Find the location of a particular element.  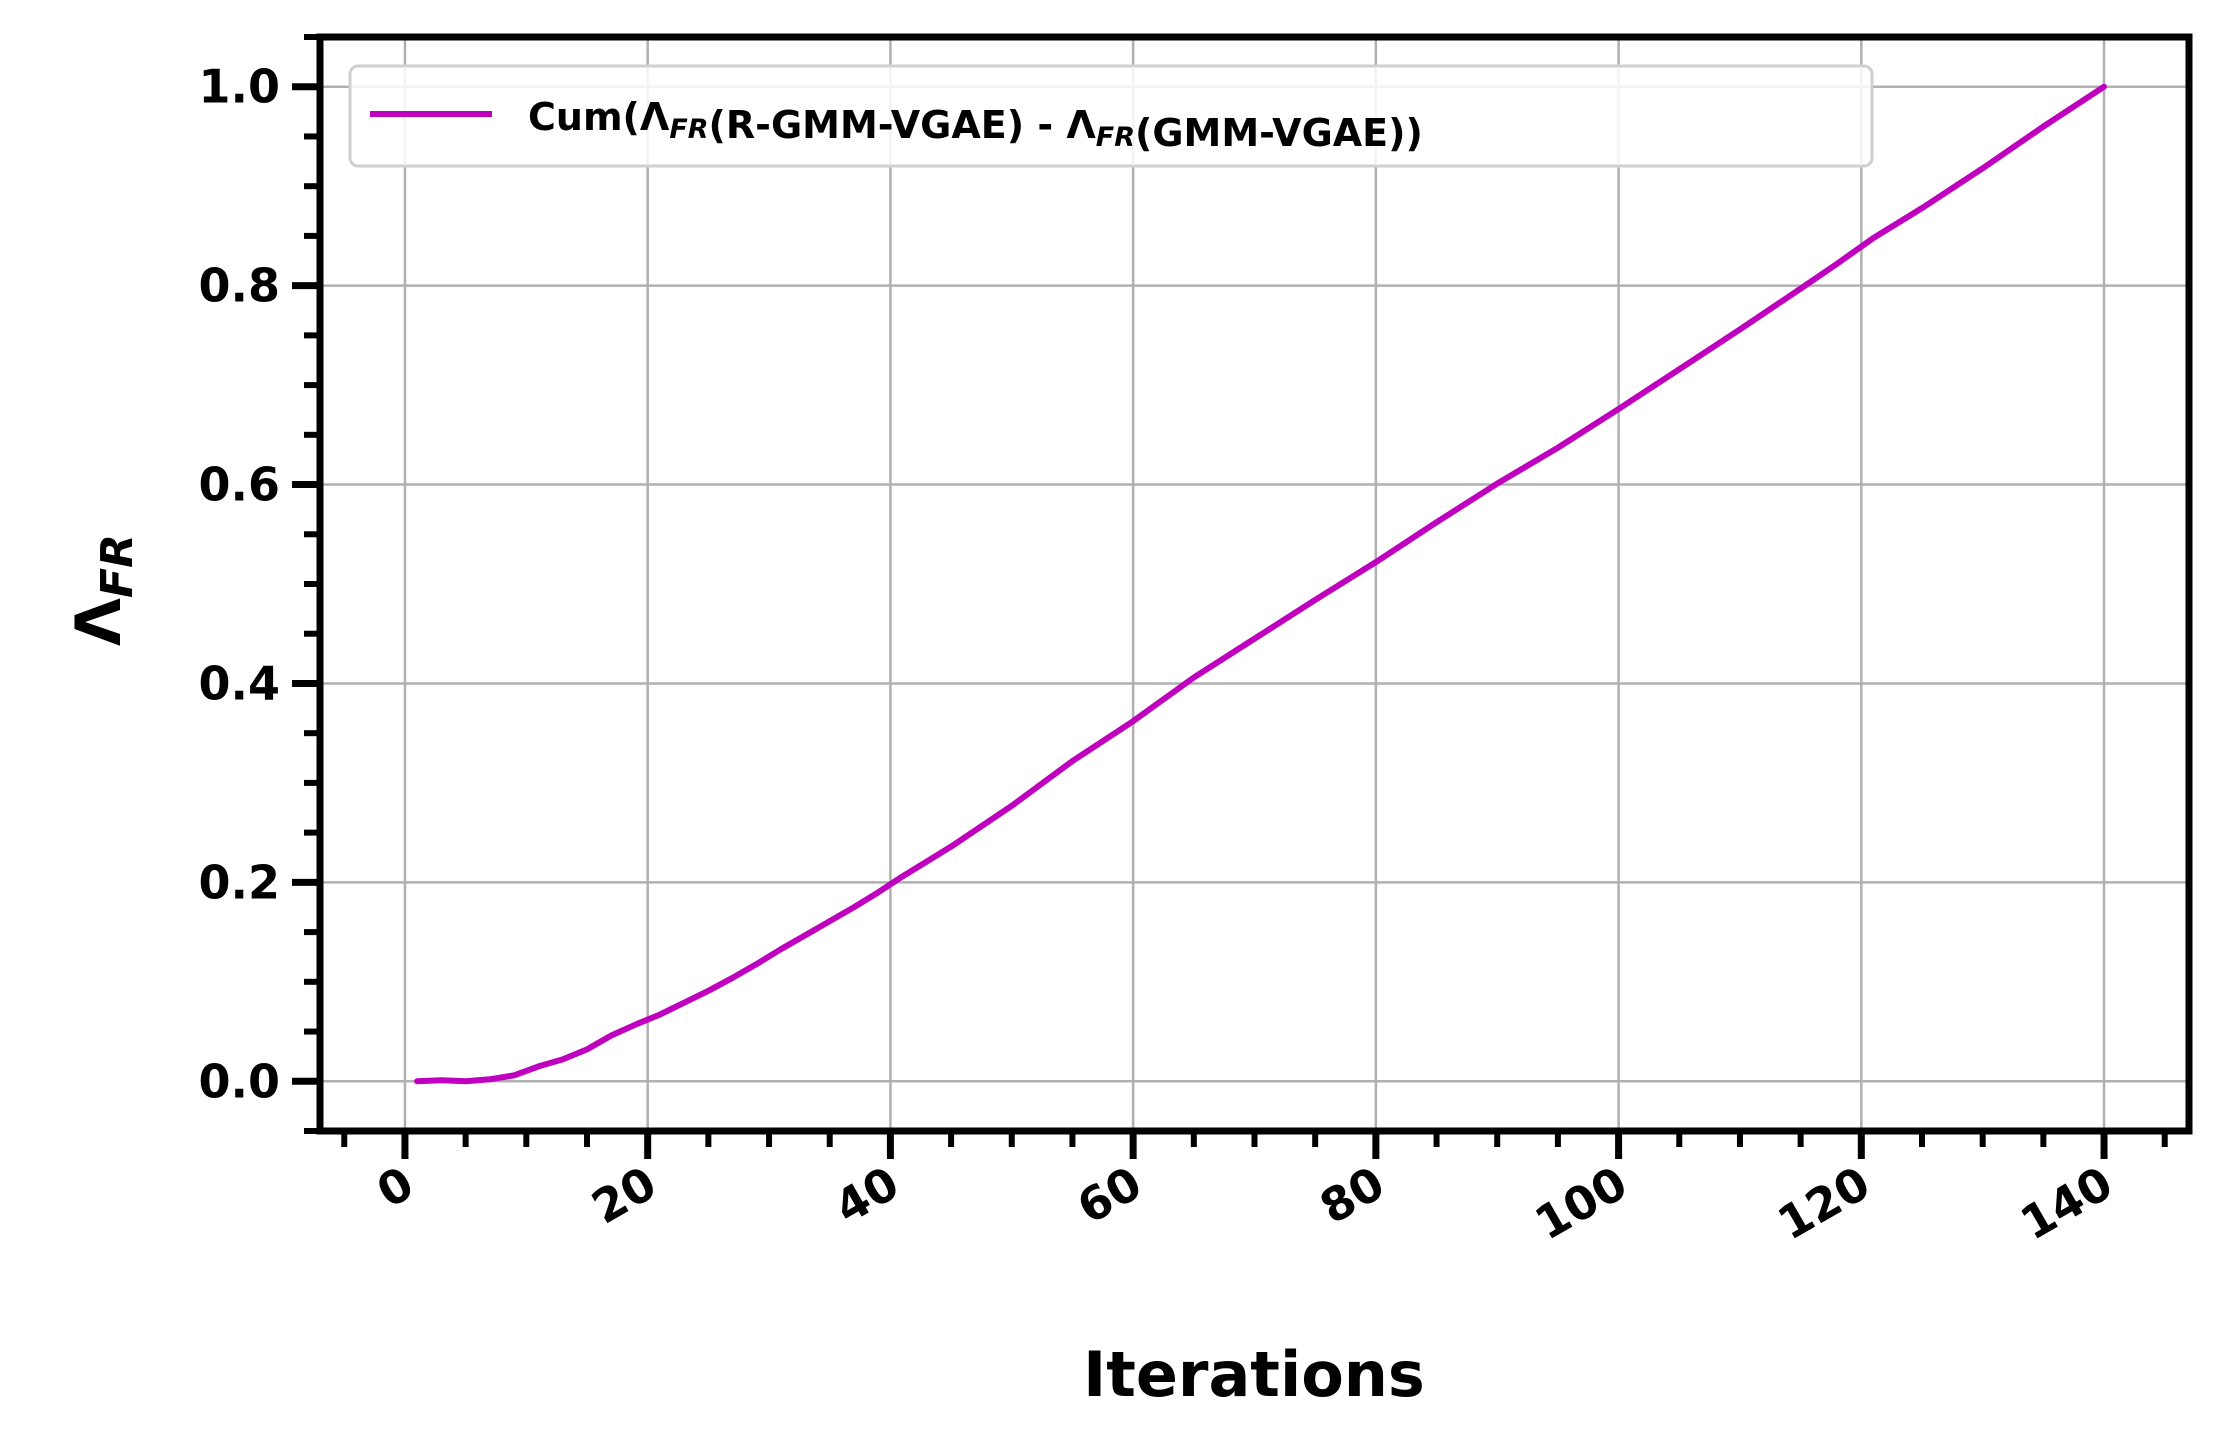

y-axis-label-sub: FR is located at coordinates (117, 566).